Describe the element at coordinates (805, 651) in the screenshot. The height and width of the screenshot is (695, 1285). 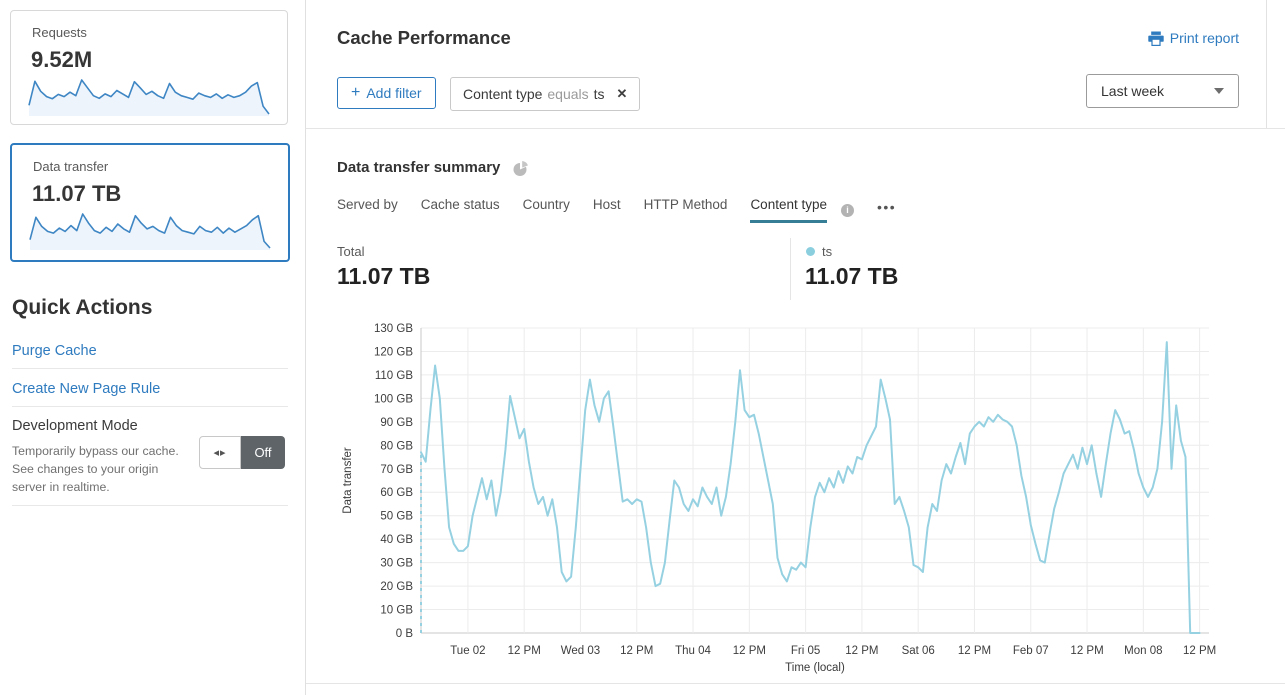
I see `svg-text: Fri 05` at that location.